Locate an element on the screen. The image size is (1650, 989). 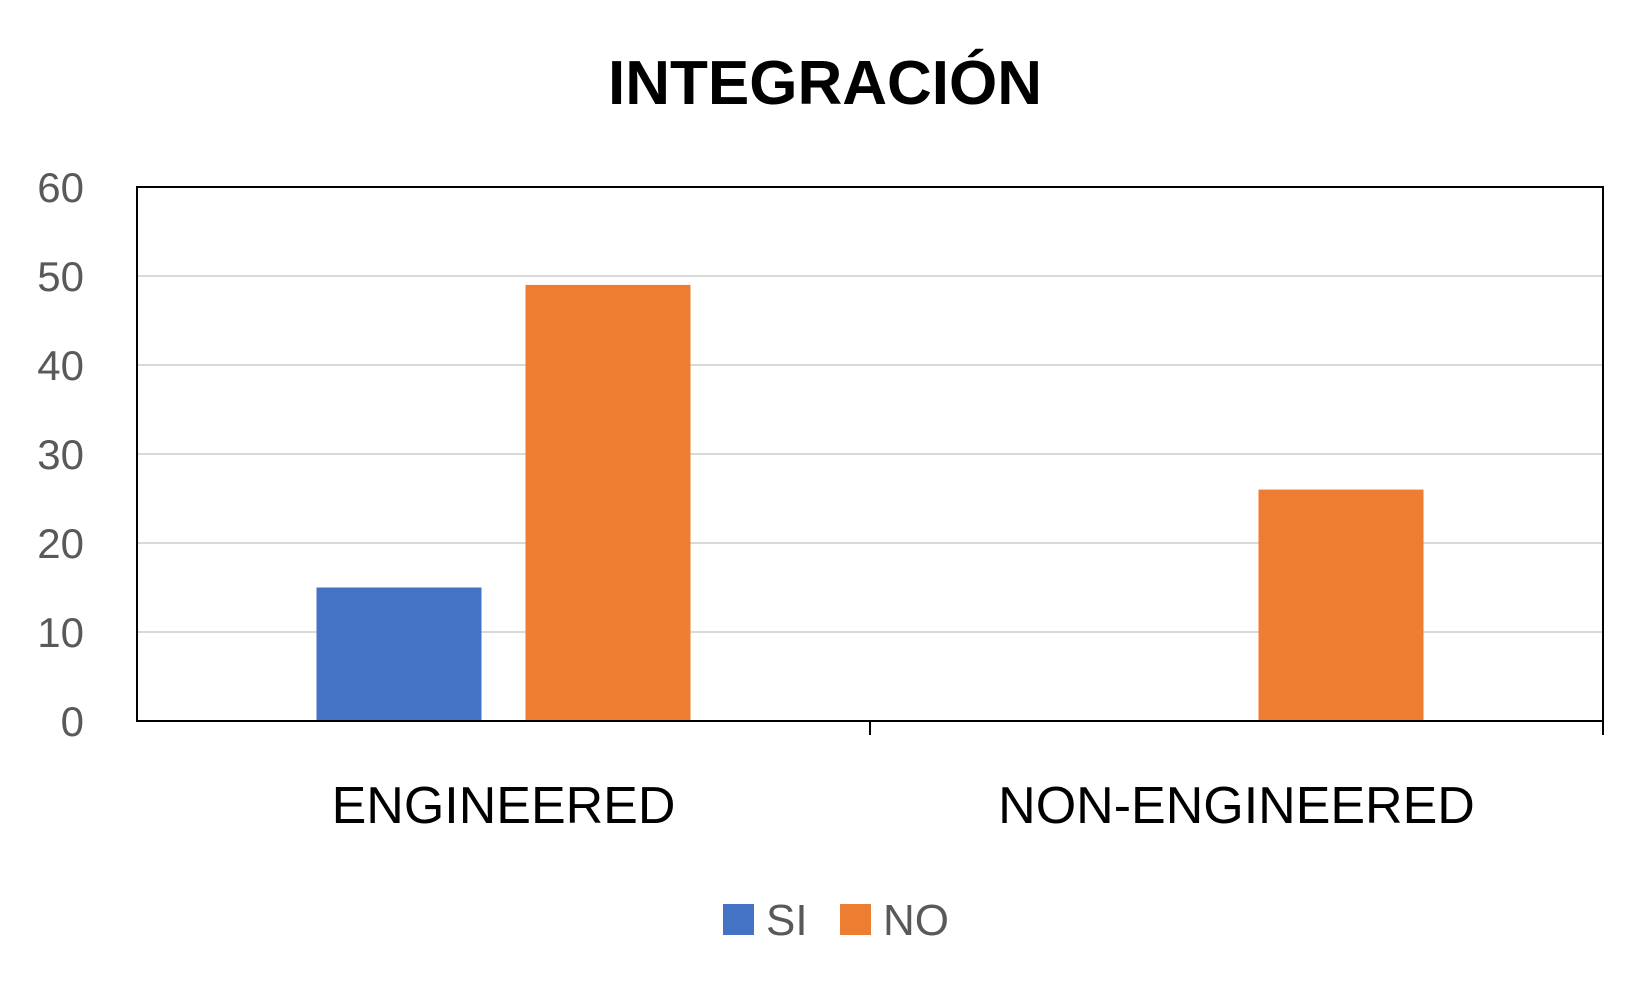
legend: SI NO is located at coordinates (836, 920).